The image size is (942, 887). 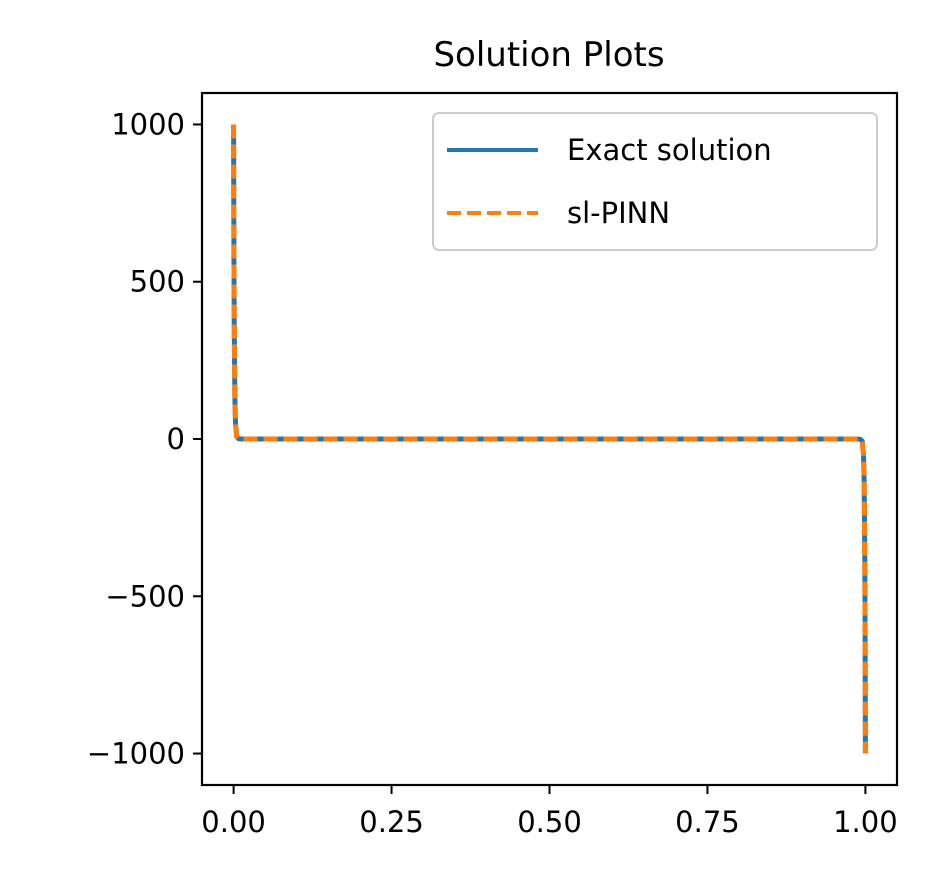 I want to click on x-tick-label: 0.00, so click(x=233, y=822).